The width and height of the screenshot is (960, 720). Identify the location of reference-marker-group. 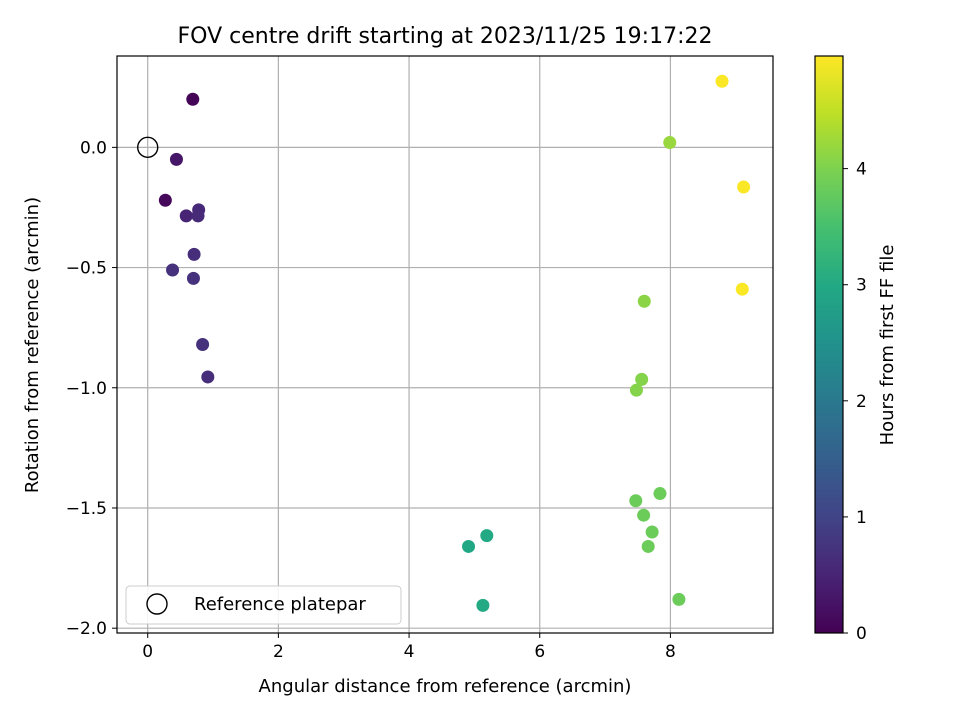
(148, 147).